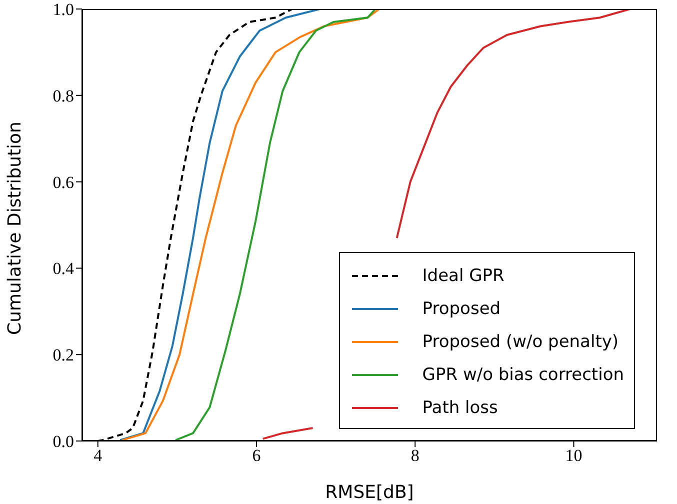 The width and height of the screenshot is (677, 504). Describe the element at coordinates (461, 308) in the screenshot. I see `legend-label: Proposed` at that location.